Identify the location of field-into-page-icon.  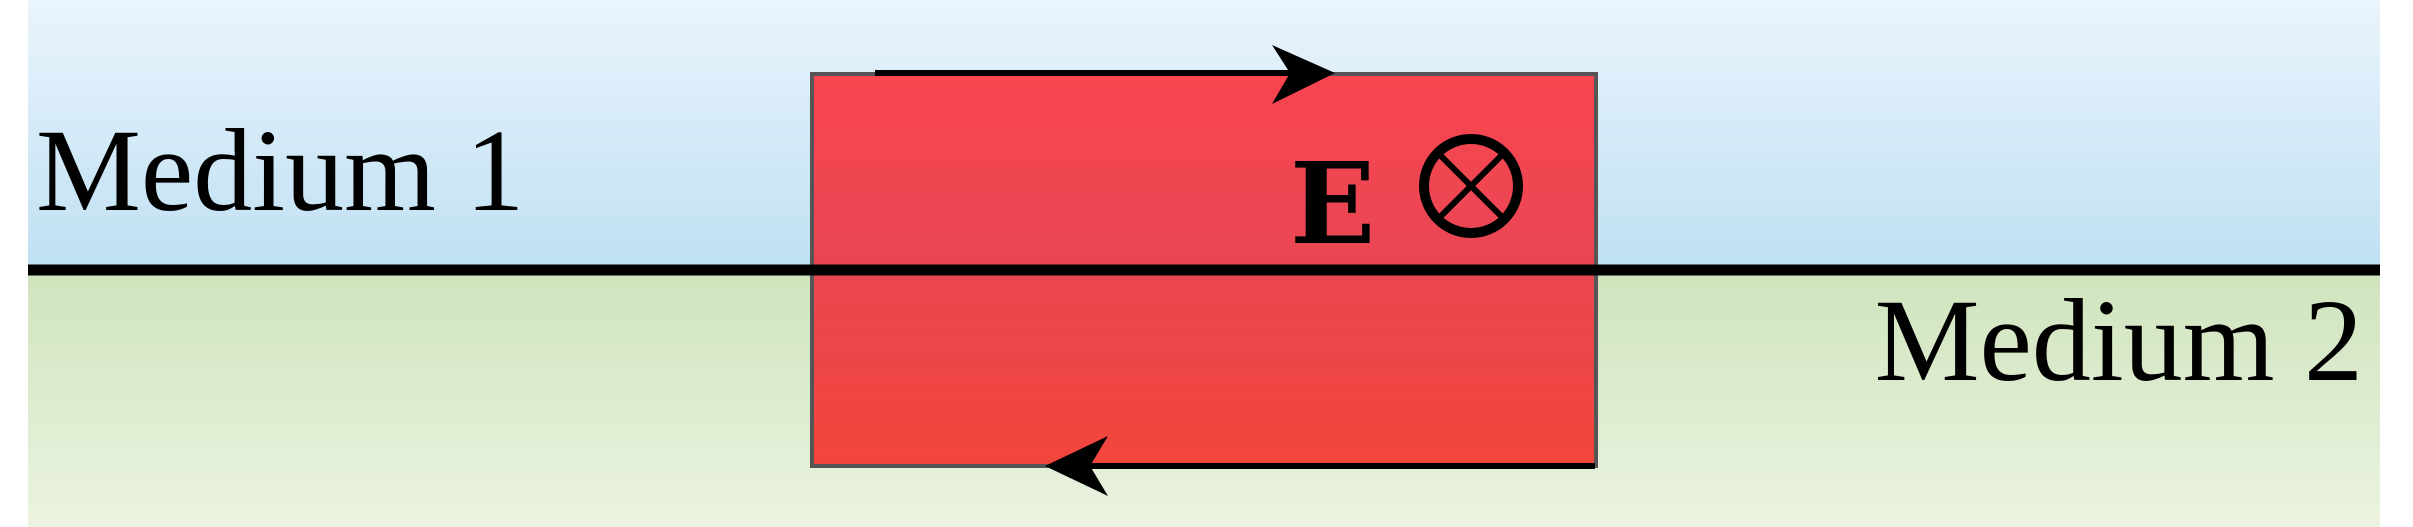
(1471, 186).